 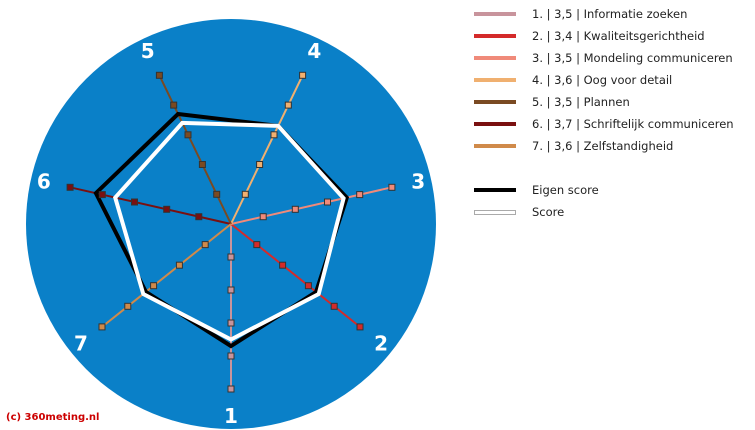 I want to click on legend-label: 6. | 3,7 | Schriftelijk communiceren, so click(x=633, y=124).